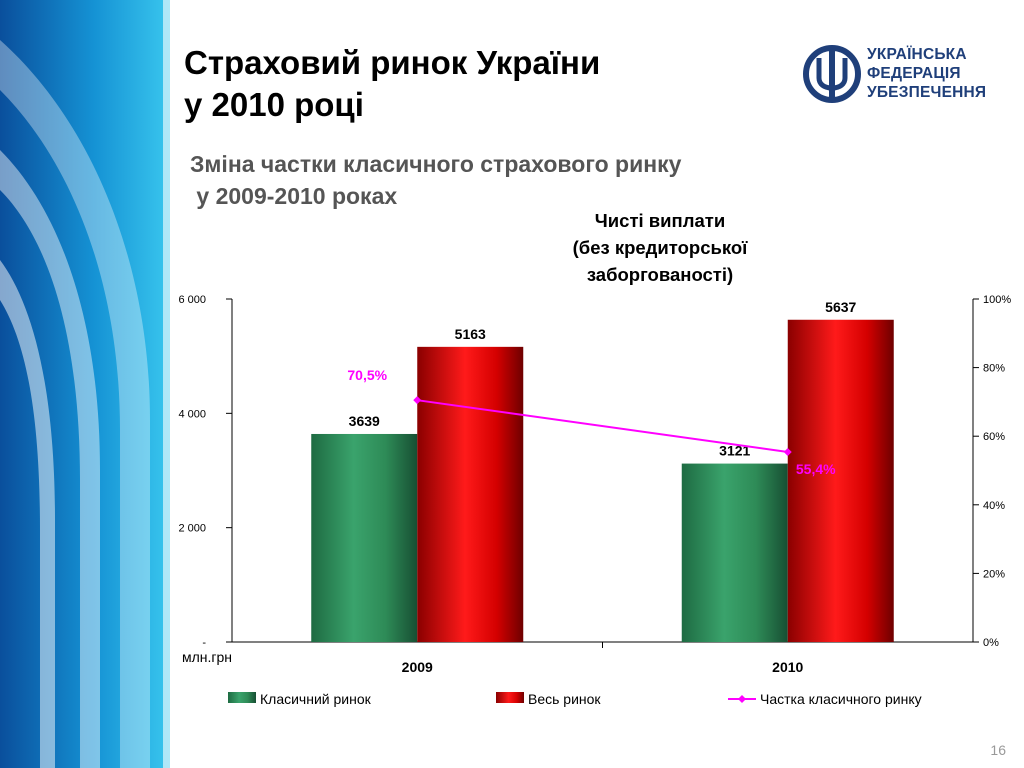 The width and height of the screenshot is (1024, 768). I want to click on federation-logo: УКРАЇНСЬКА ФЕДЕРАЦІЯ УБЕЗПЕЧЕННЯ, so click(898, 75).